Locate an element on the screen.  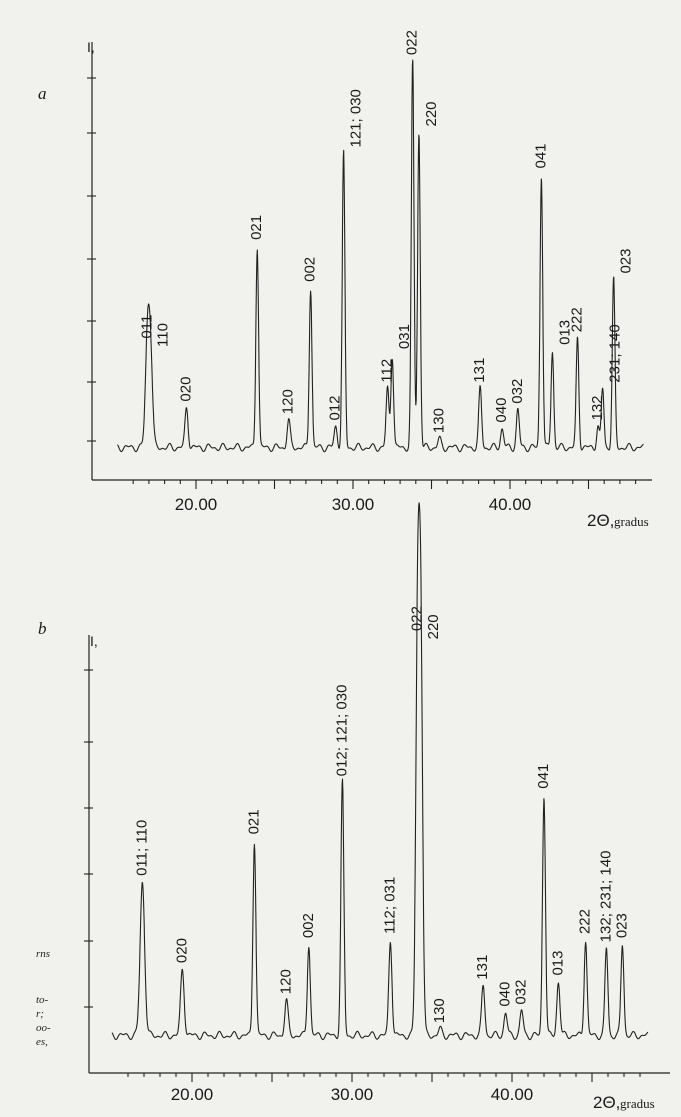
caption-fragment: to- is located at coordinates (42, 1000).